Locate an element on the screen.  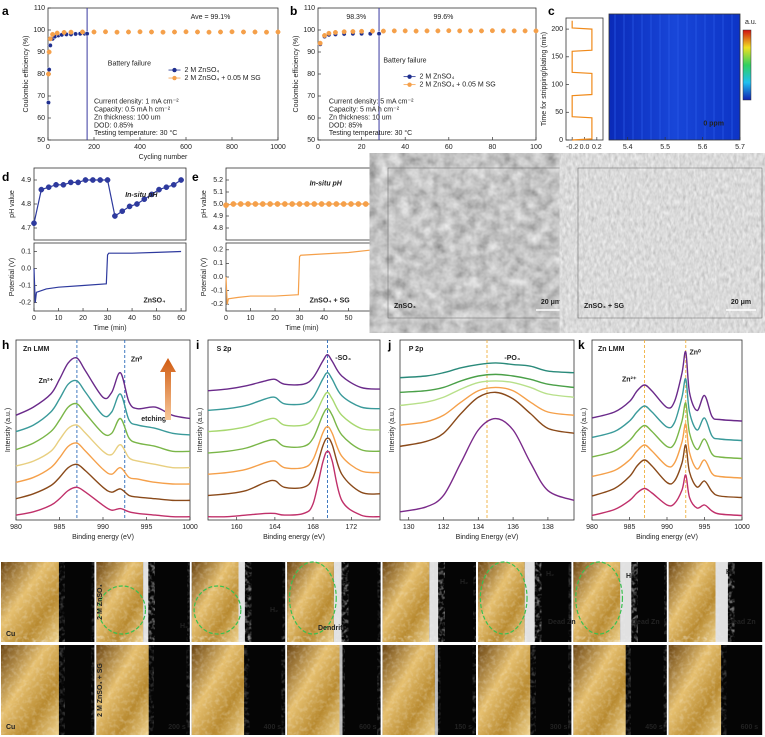
y-tick-label: 4.9 is located at coordinates (26, 180).